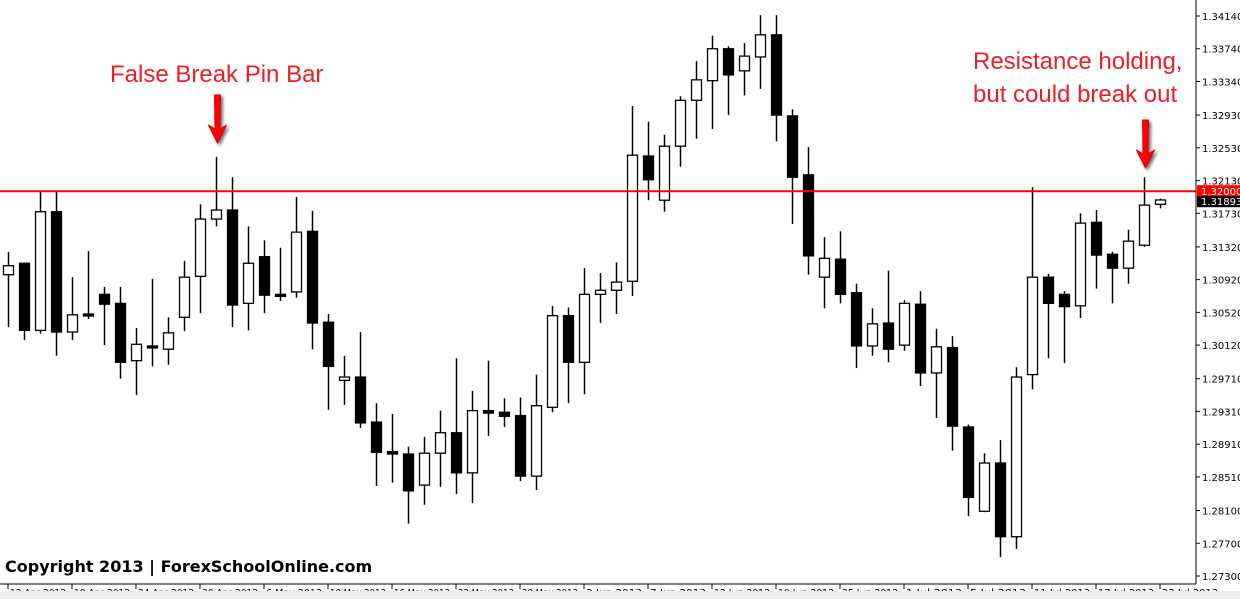 This screenshot has width=1240, height=599. Describe the element at coordinates (1075, 94) in the screenshot. I see `annotation-line: but could break out` at that location.